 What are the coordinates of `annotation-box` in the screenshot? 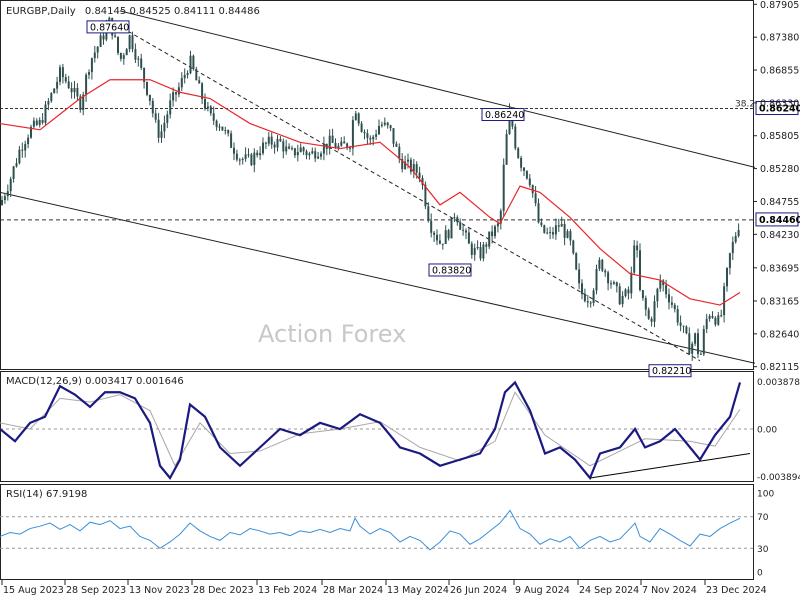 It's located at (108, 27).